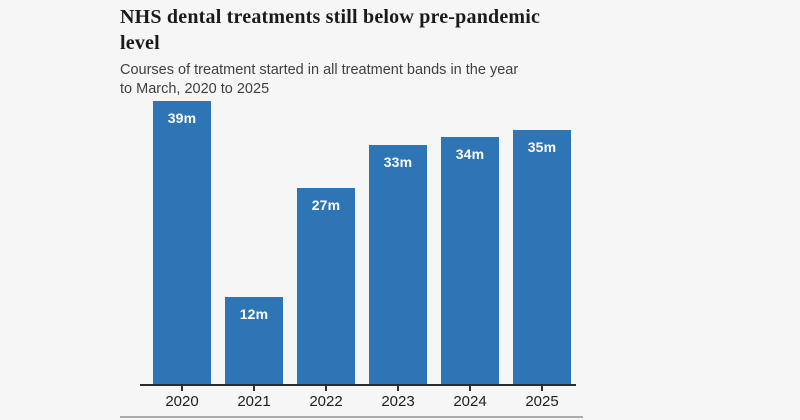  What do you see at coordinates (254, 387) in the screenshot?
I see `tick-mark-2021` at bounding box center [254, 387].